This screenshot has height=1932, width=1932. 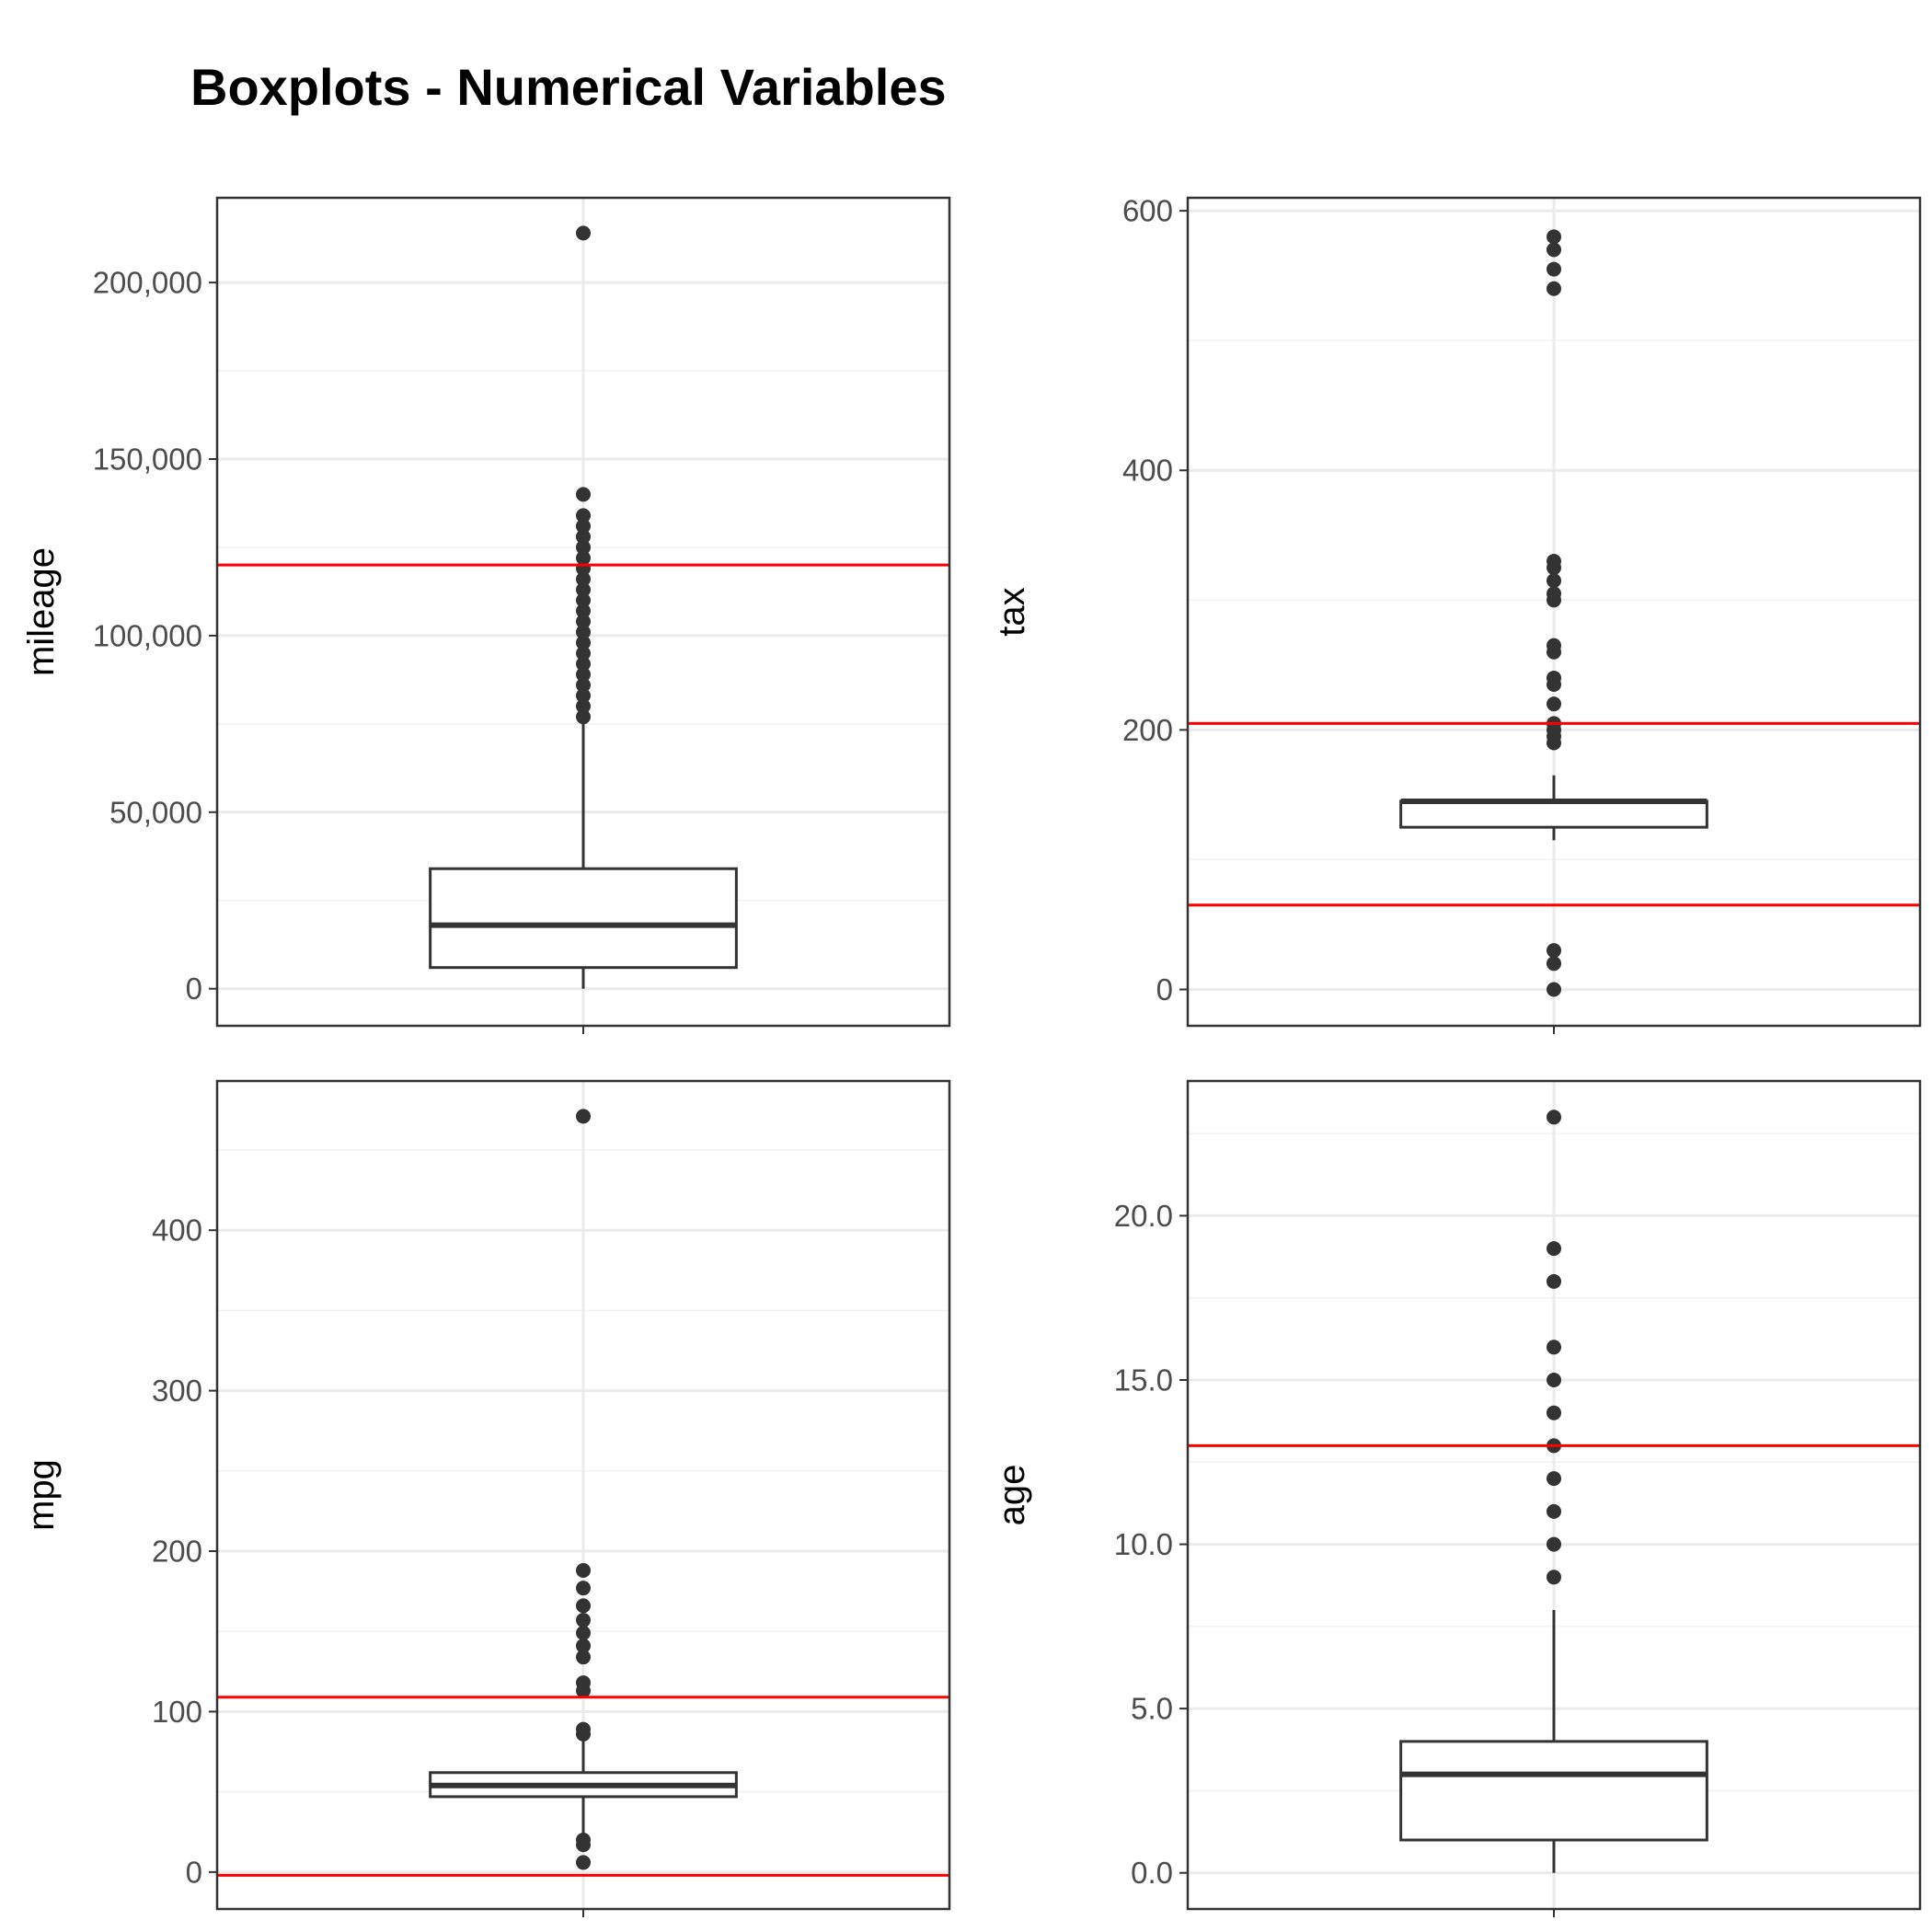 I want to click on y-axis-title: mpg, so click(x=41, y=1495).